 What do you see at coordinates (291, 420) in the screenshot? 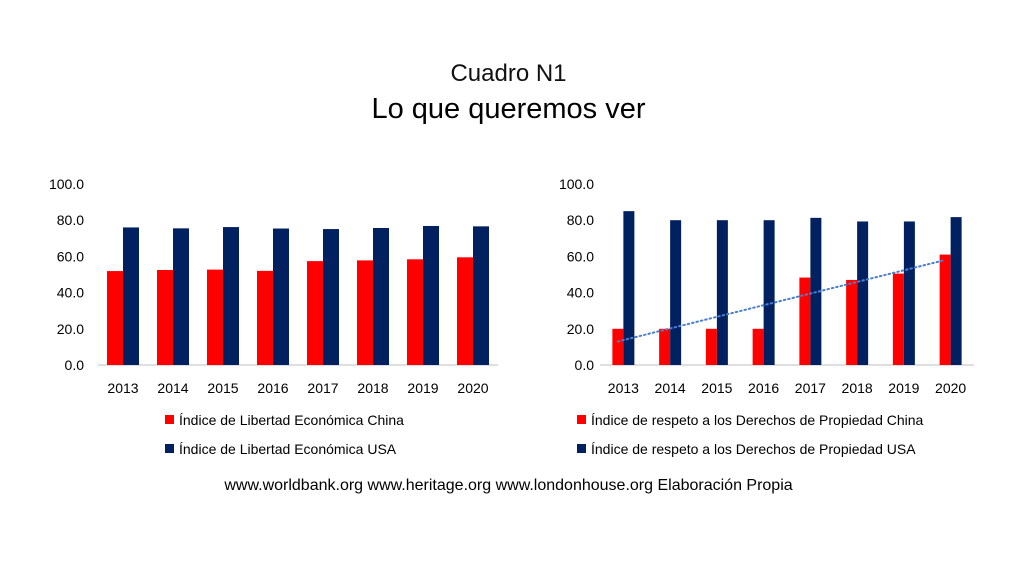
I see `legend-label-china: Índice de Libertad Económica China` at bounding box center [291, 420].